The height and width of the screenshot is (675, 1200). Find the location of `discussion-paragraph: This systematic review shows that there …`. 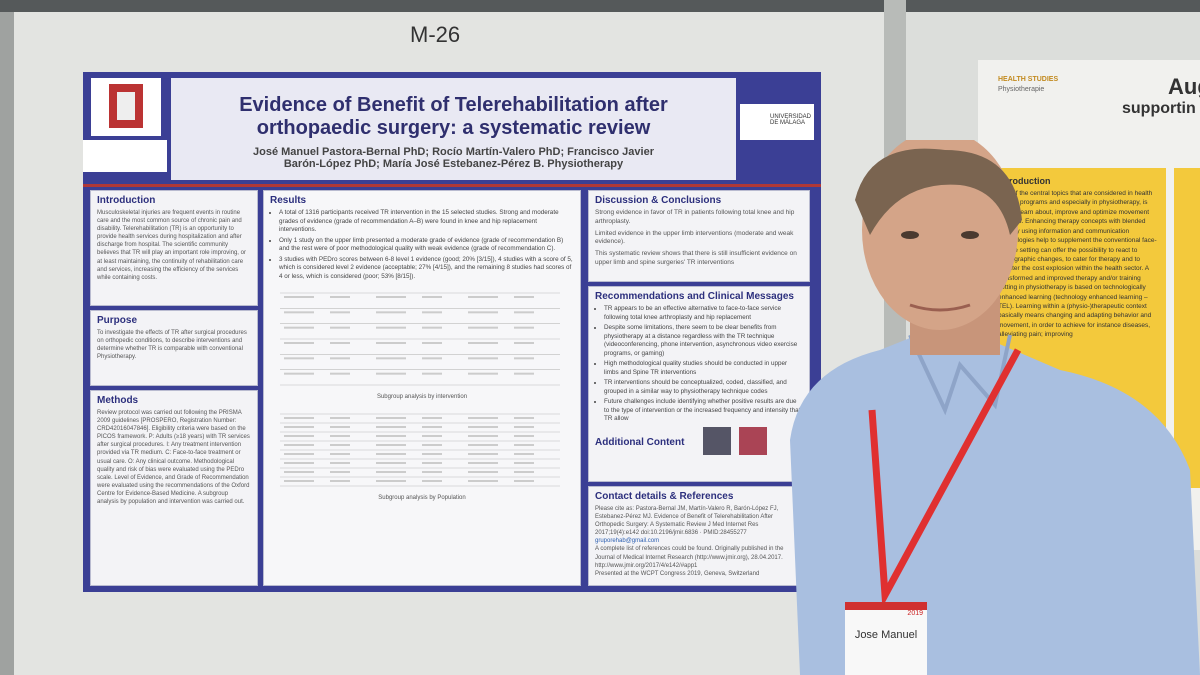

discussion-paragraph: This systematic review shows that there … is located at coordinates (696, 258).